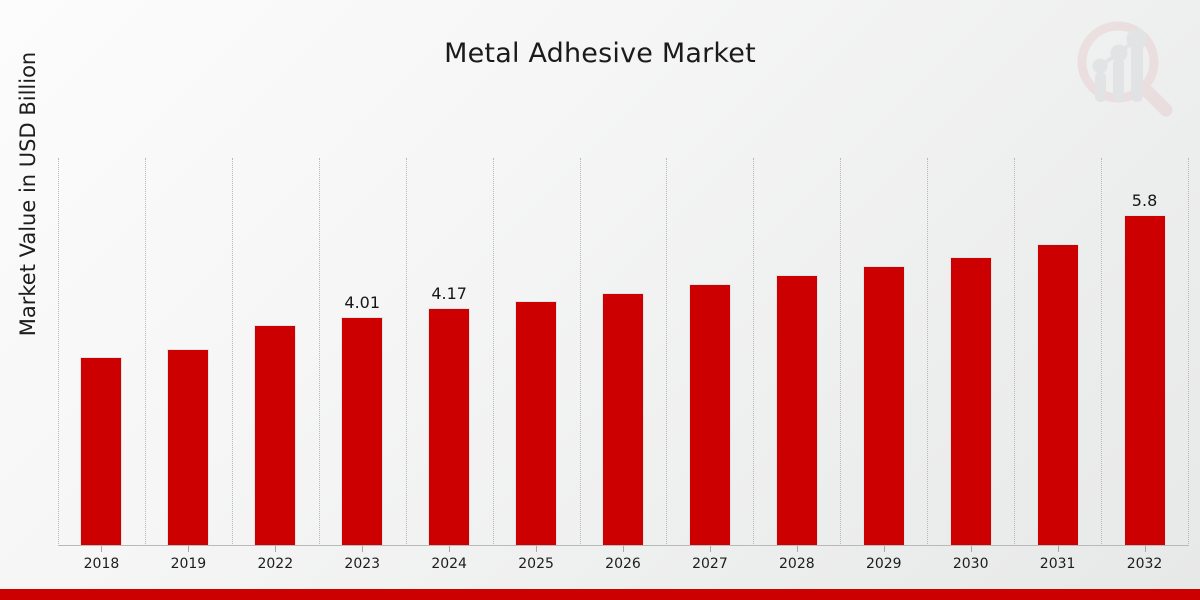 The image size is (1200, 600). I want to click on bar-group: 2029, so click(883, 365).